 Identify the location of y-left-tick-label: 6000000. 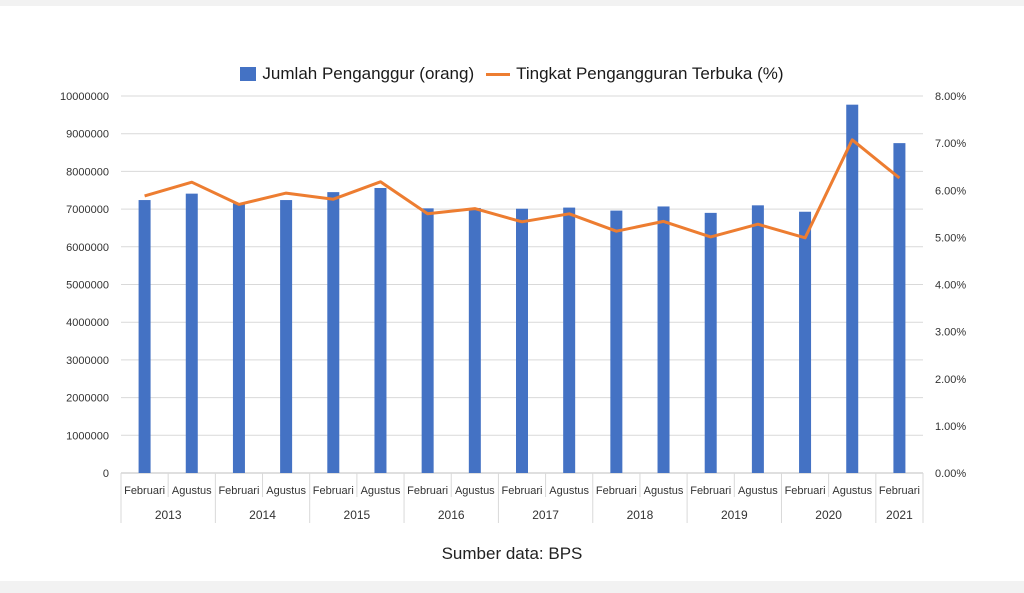
(87, 248).